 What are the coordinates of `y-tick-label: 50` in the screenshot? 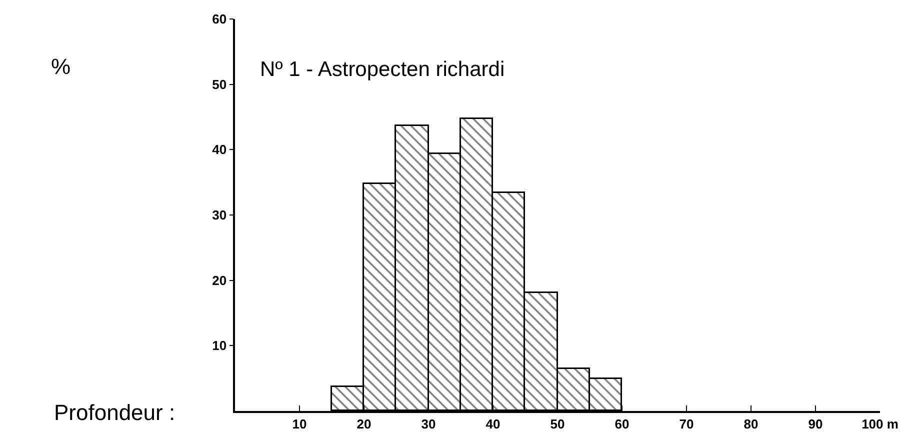 It's located at (219, 84).